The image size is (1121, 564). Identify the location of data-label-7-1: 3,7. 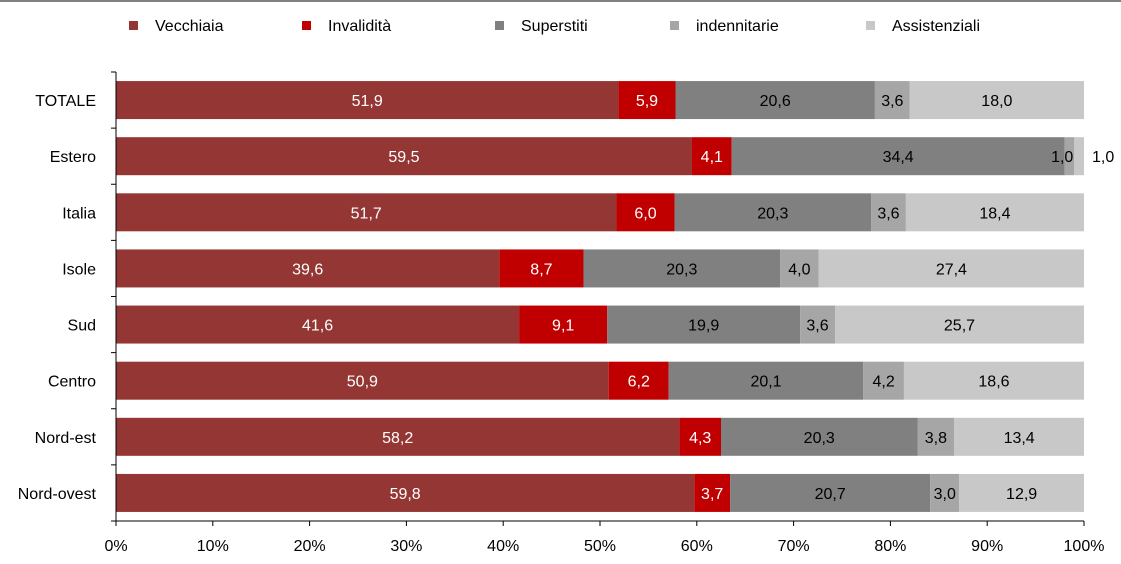
(712, 494).